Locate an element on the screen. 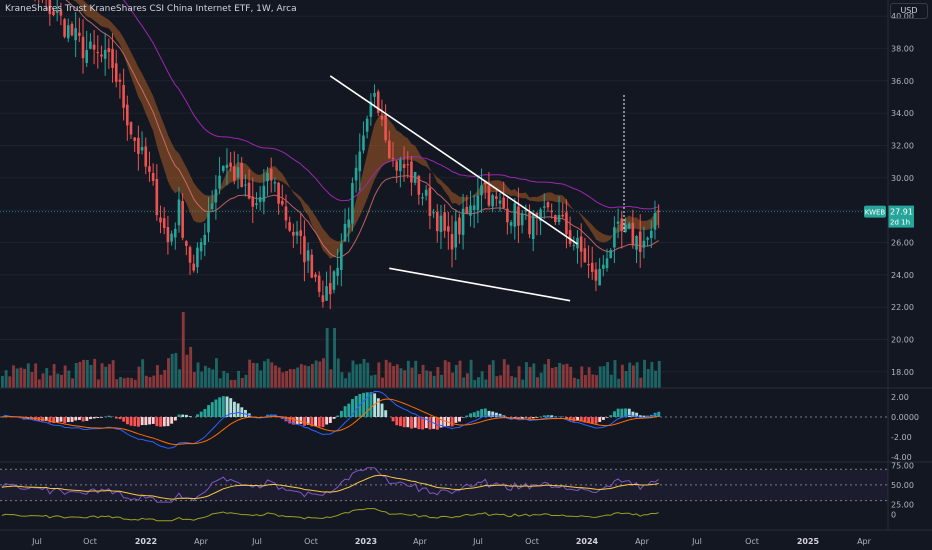  price-tick-label: 34.00 is located at coordinates (902, 113).